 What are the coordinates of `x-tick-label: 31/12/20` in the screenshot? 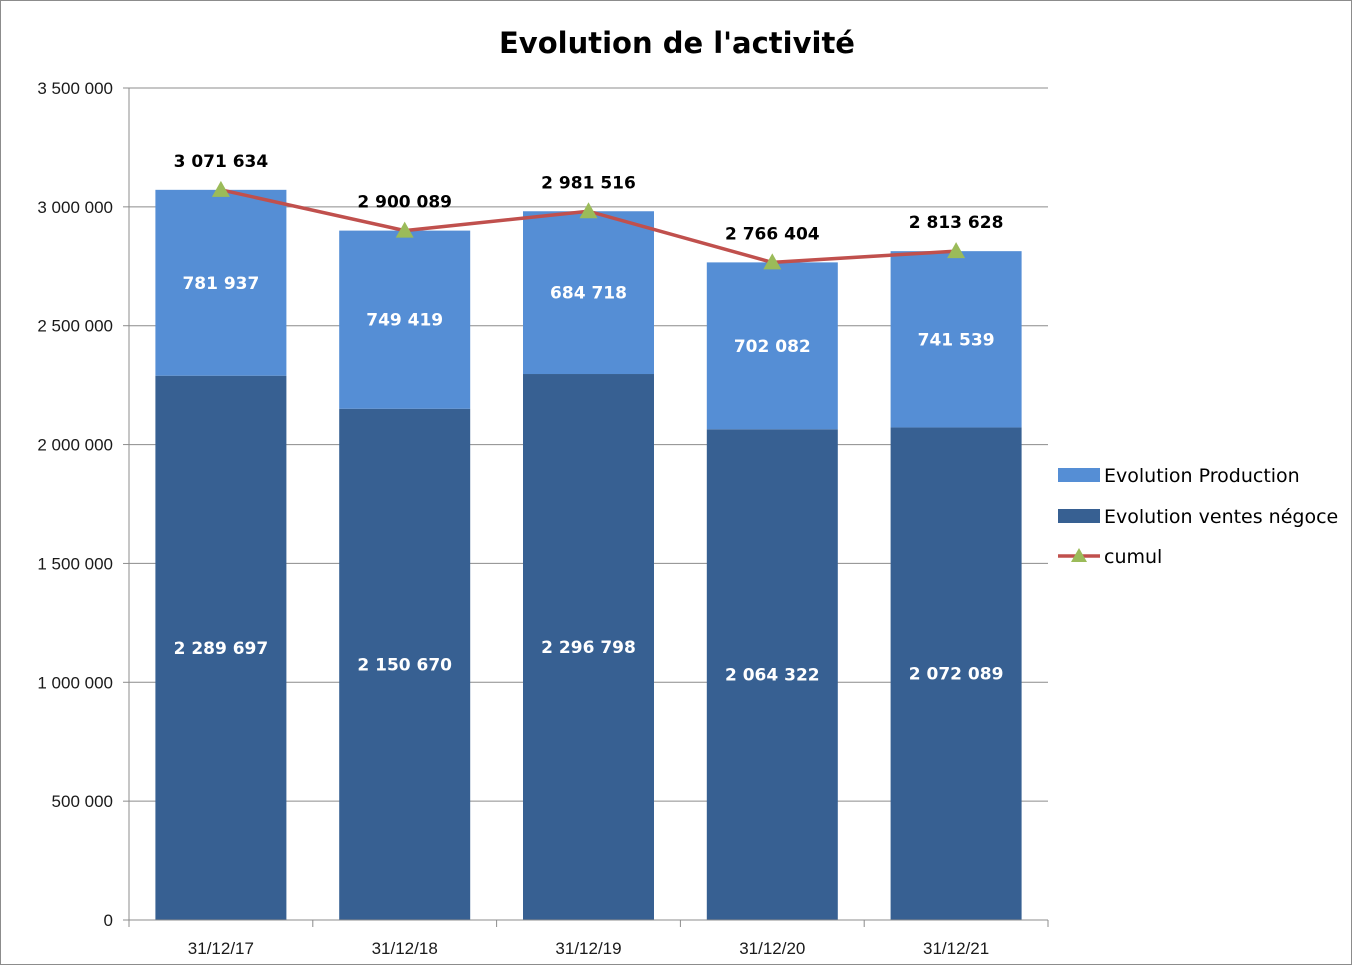 It's located at (772, 948).